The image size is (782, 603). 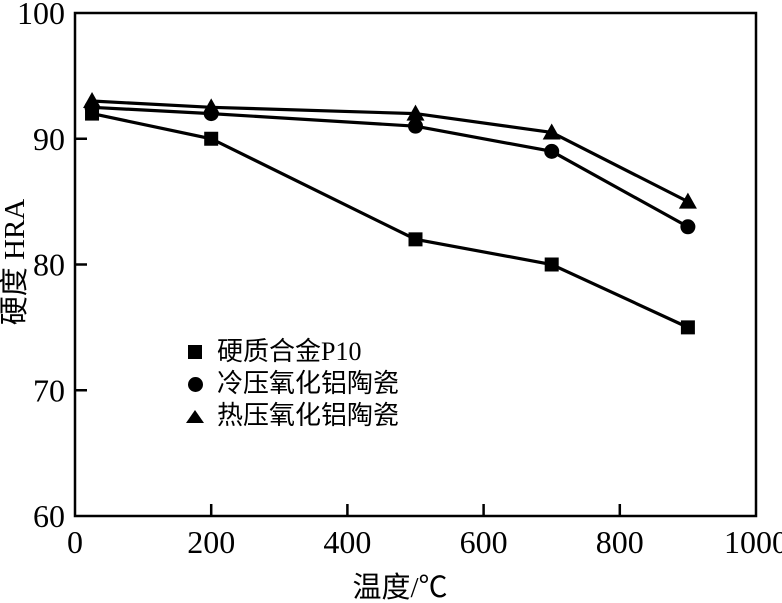 What do you see at coordinates (41, 15) in the screenshot?
I see `y-tick-label: 100` at bounding box center [41, 15].